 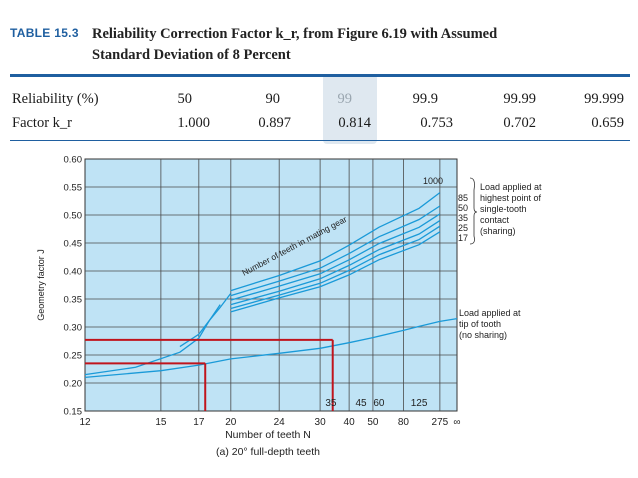 What do you see at coordinates (519, 123) in the screenshot?
I see `table-cell: 0.702` at bounding box center [519, 123].